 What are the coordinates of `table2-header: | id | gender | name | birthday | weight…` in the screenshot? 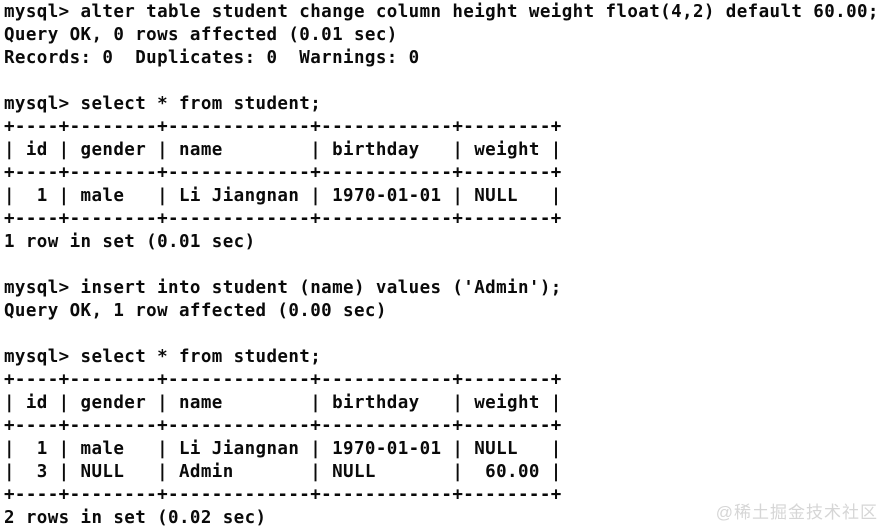 It's located at (283, 403).